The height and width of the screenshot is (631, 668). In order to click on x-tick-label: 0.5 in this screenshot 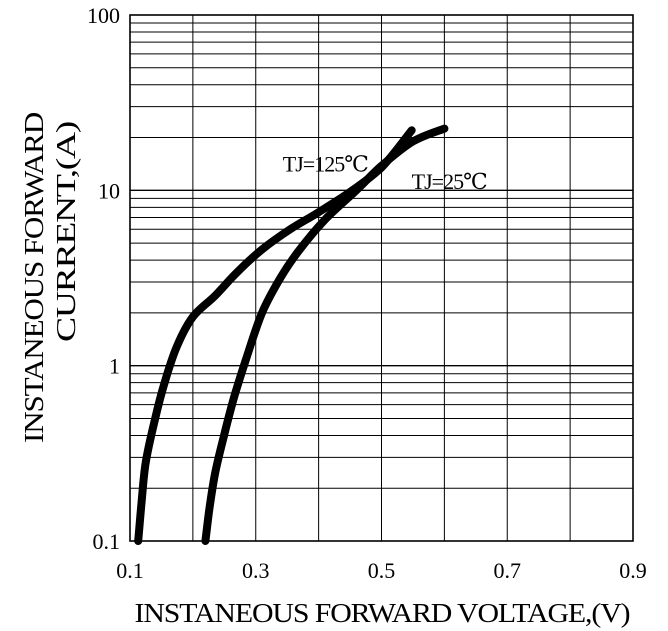, I will do `click(382, 570)`.